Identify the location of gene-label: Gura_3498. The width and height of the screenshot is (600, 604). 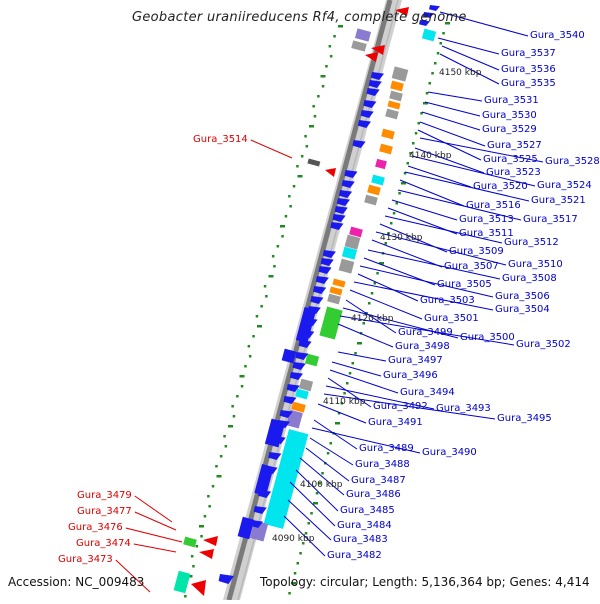
(422, 346).